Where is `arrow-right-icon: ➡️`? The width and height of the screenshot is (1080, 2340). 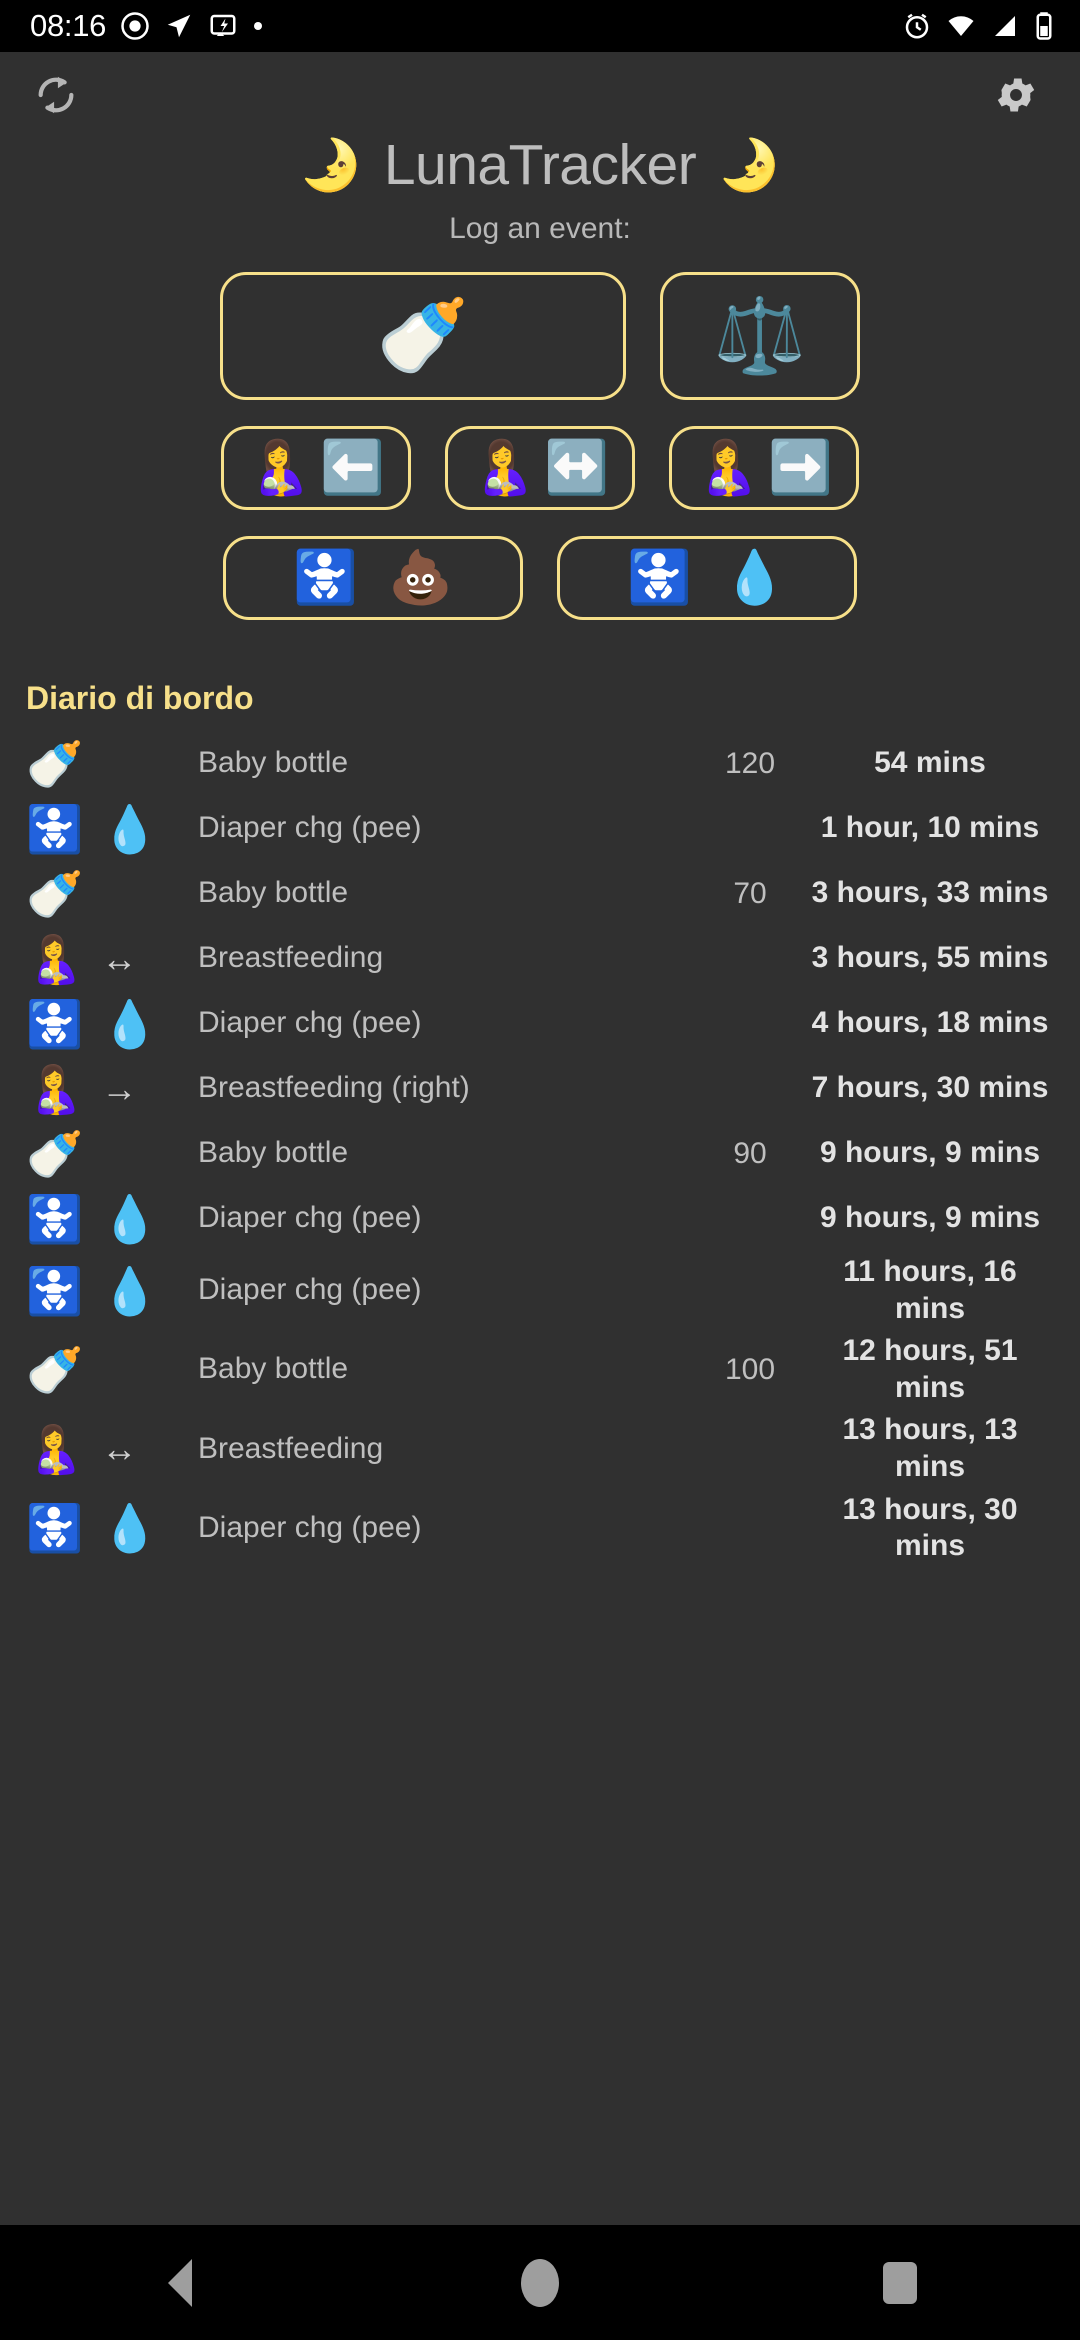
arrow-right-icon: ➡️ is located at coordinates (800, 468).